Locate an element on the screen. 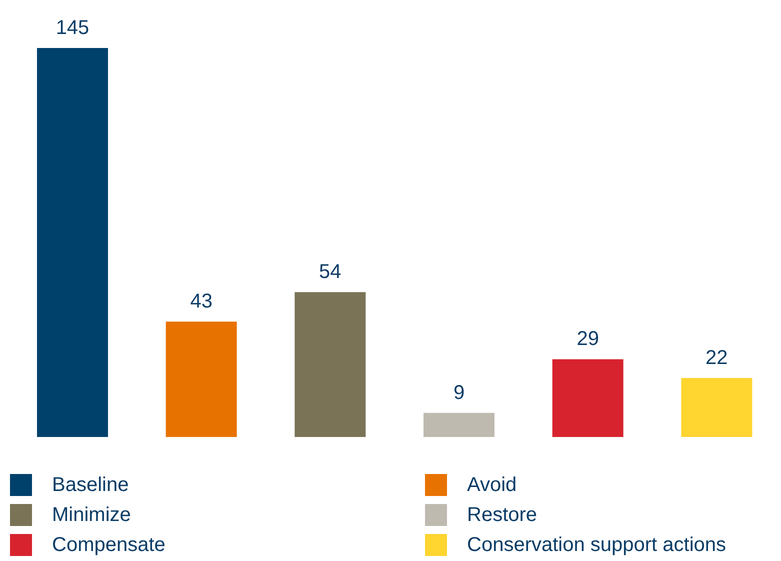 Image resolution: width=781 pixels, height=561 pixels. data-label: 43 is located at coordinates (201, 301).